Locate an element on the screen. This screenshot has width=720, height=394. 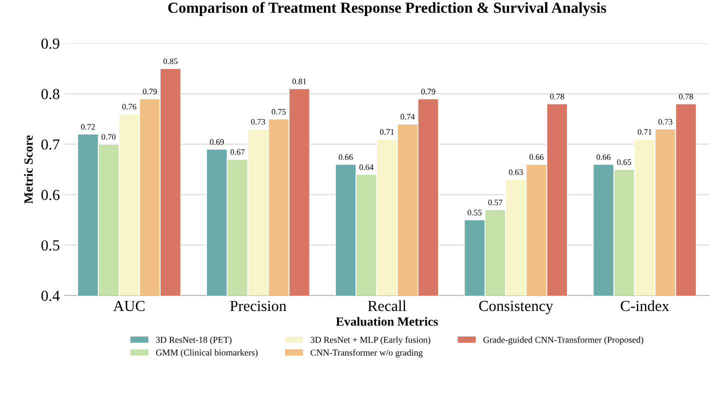
data-label: 0.72 is located at coordinates (88, 127).